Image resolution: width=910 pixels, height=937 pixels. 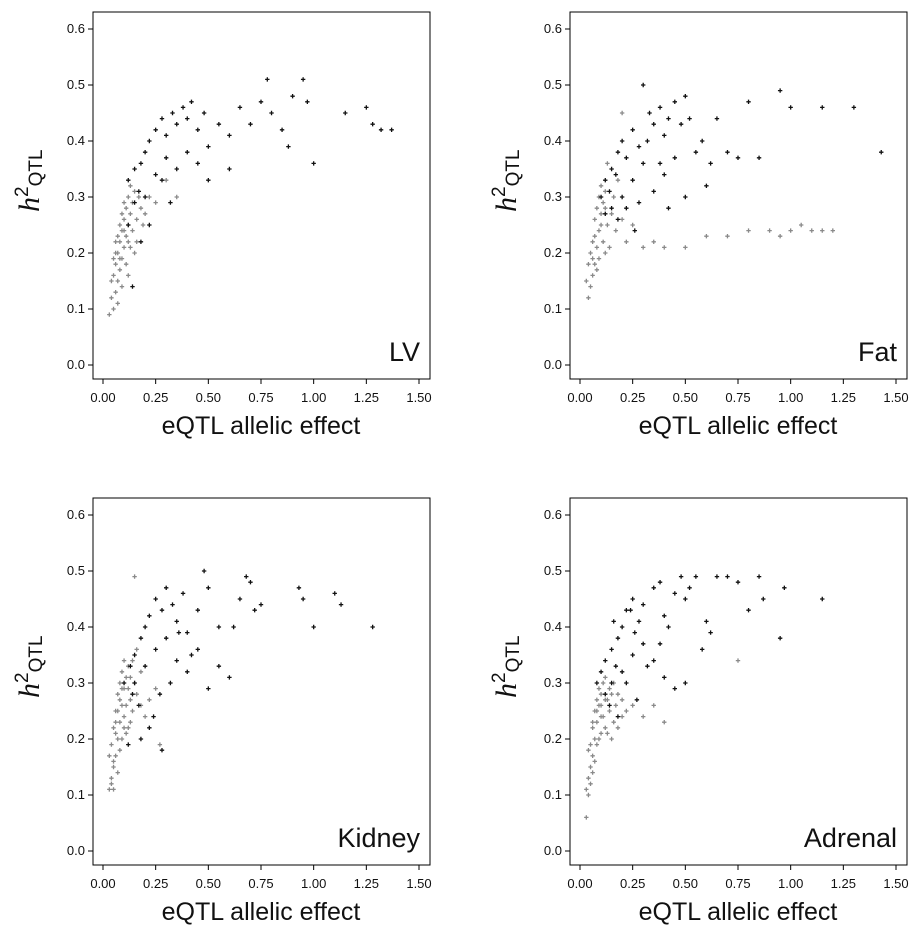 What do you see at coordinates (632, 883) in the screenshot?
I see `x-tick-label: 0.25` at bounding box center [632, 883].